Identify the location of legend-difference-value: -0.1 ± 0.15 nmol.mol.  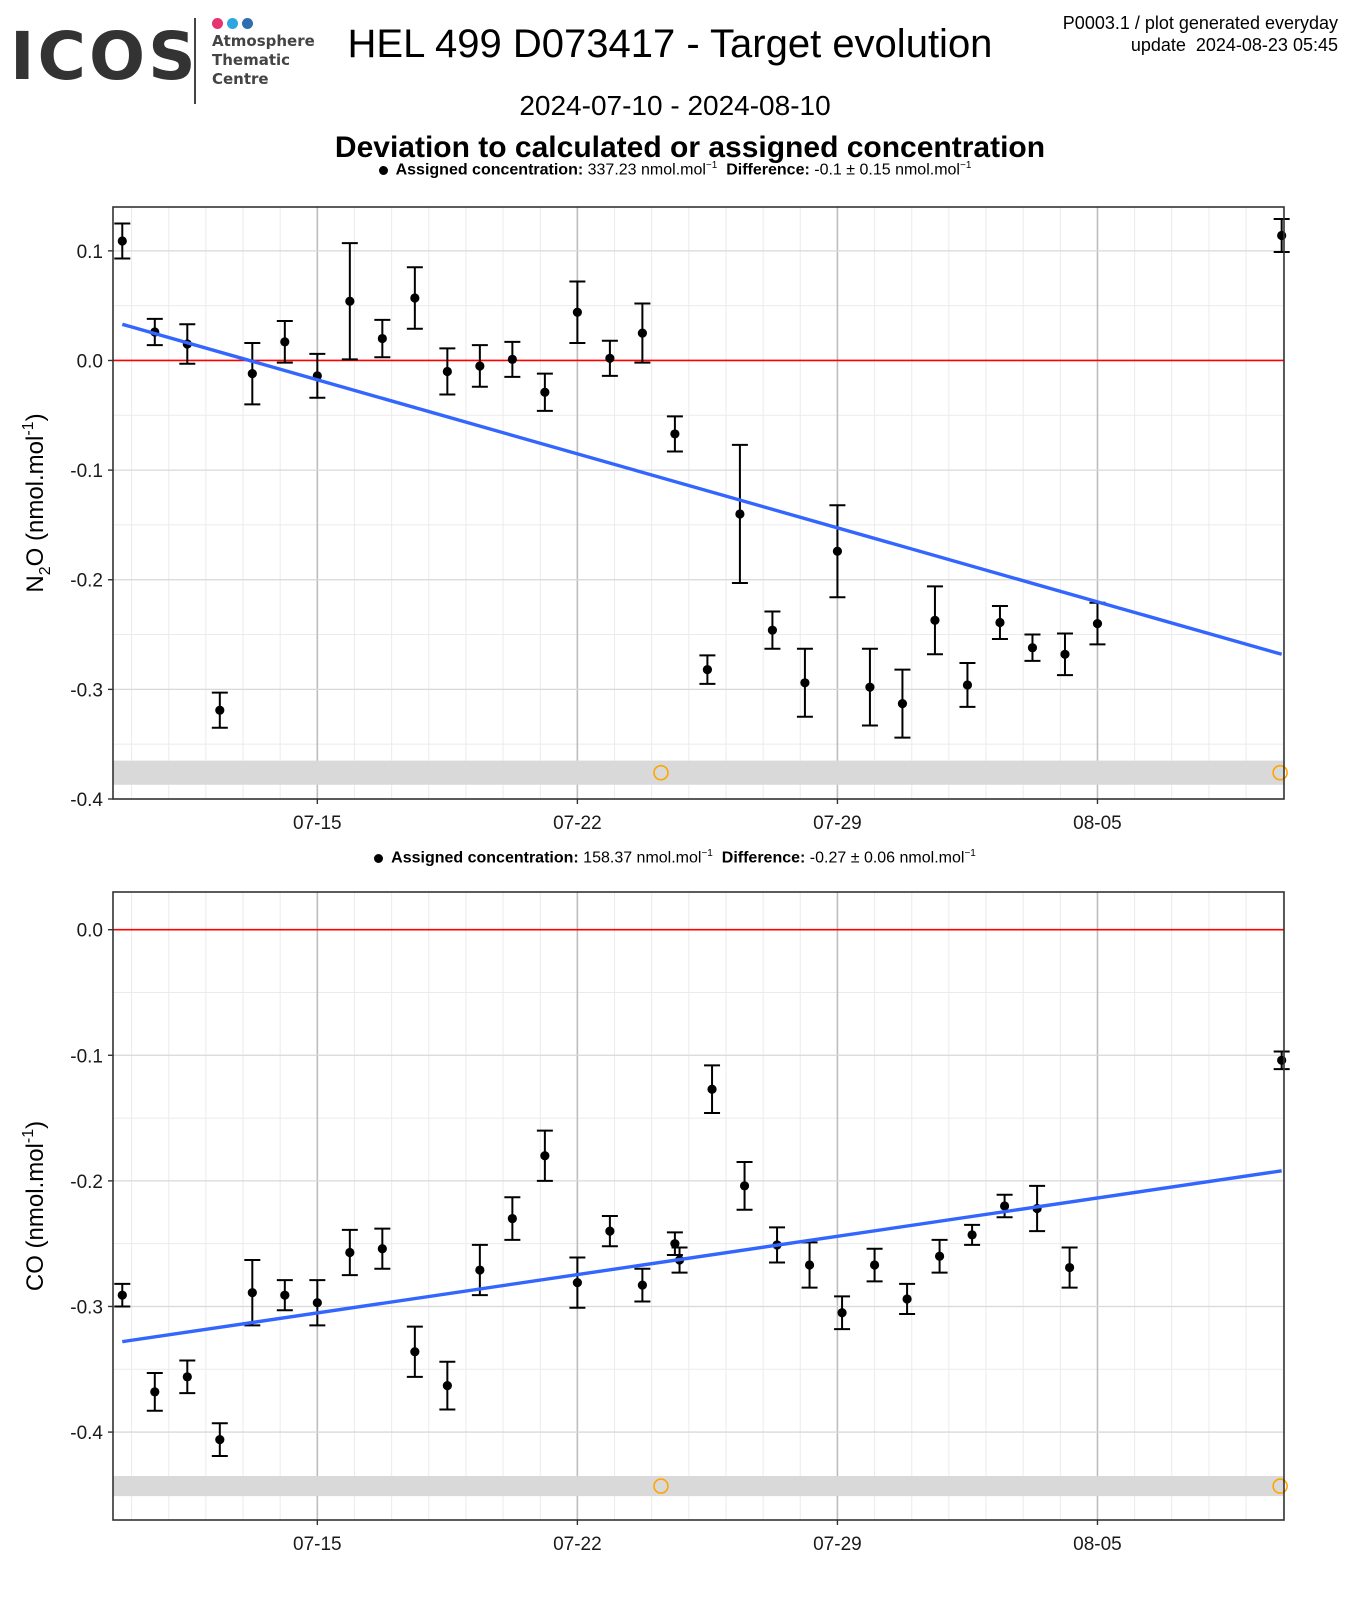
(887, 170).